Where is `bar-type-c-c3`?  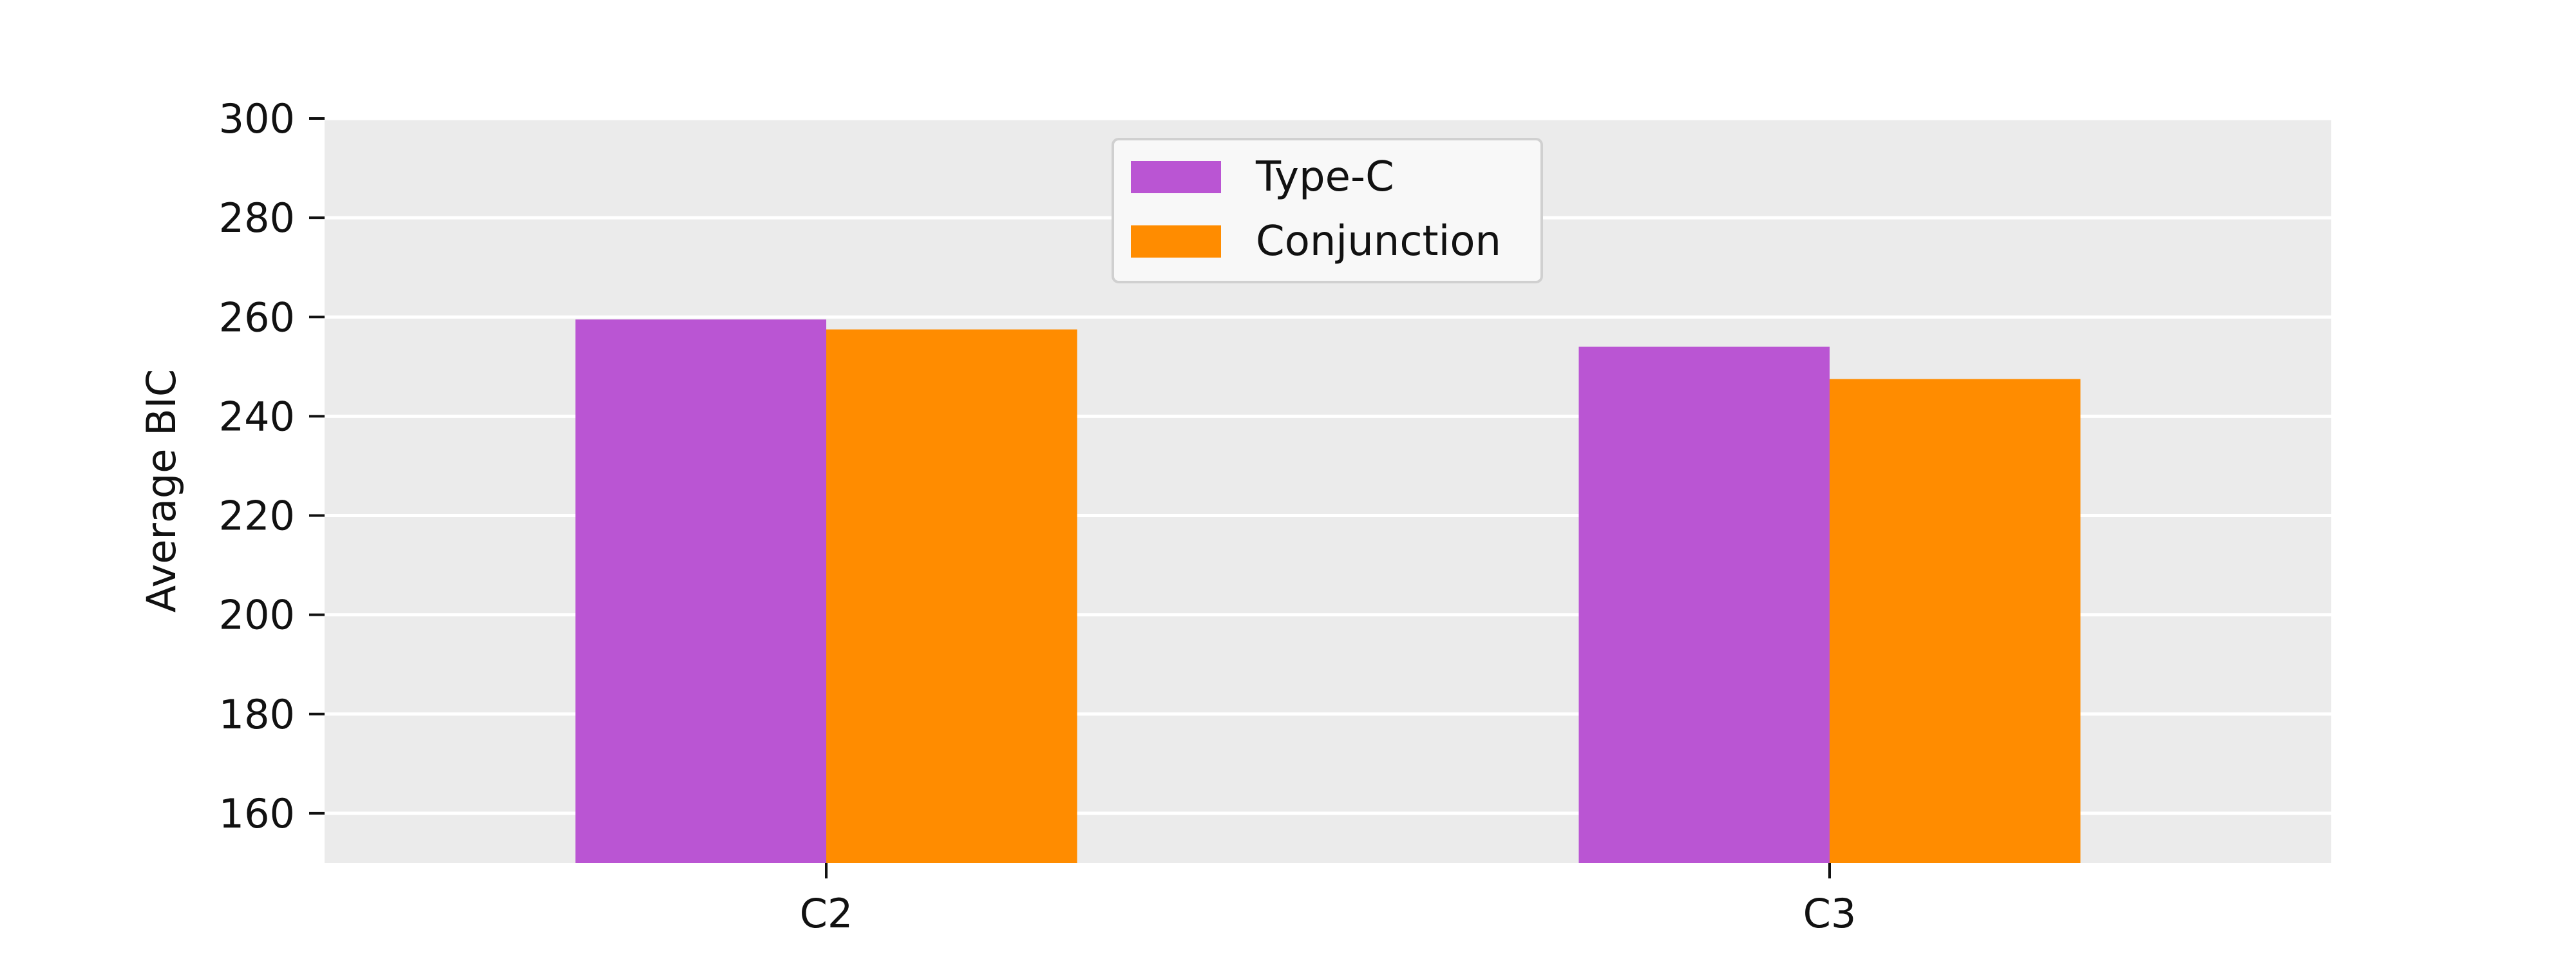
bar-type-c-c3 is located at coordinates (1704, 604).